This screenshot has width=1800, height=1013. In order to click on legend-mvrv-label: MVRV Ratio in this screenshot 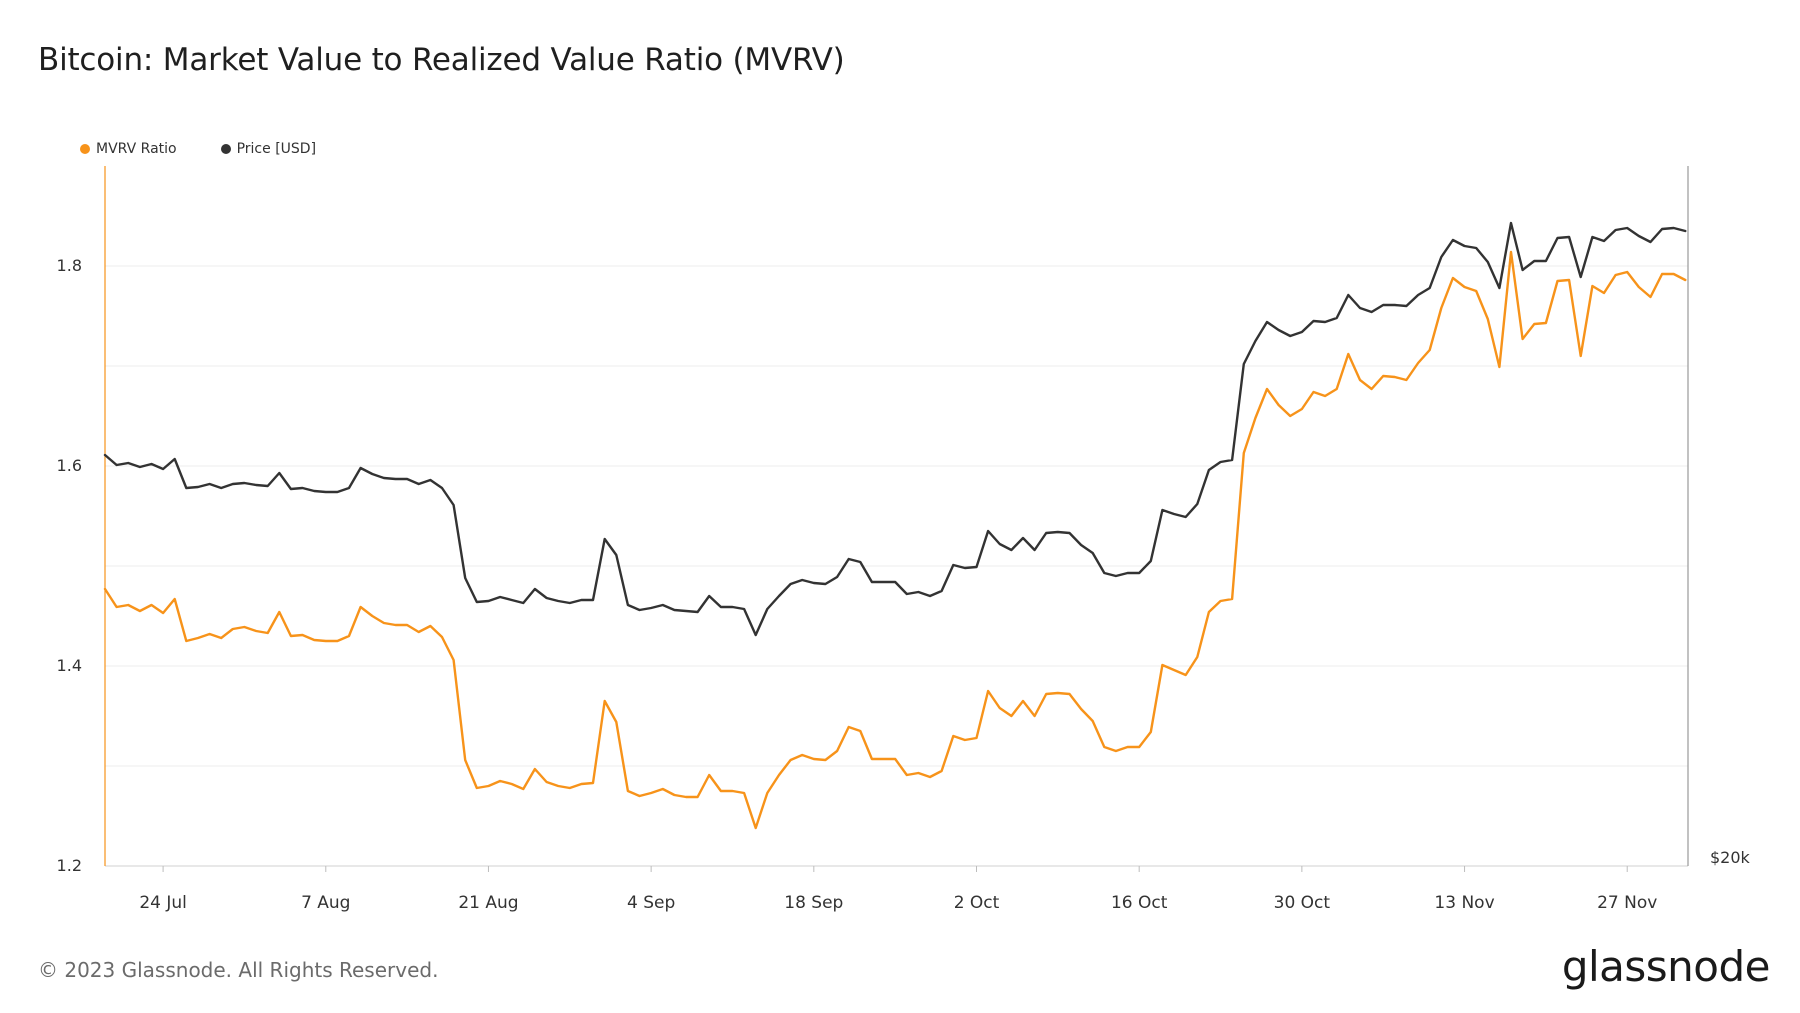, I will do `click(136, 149)`.